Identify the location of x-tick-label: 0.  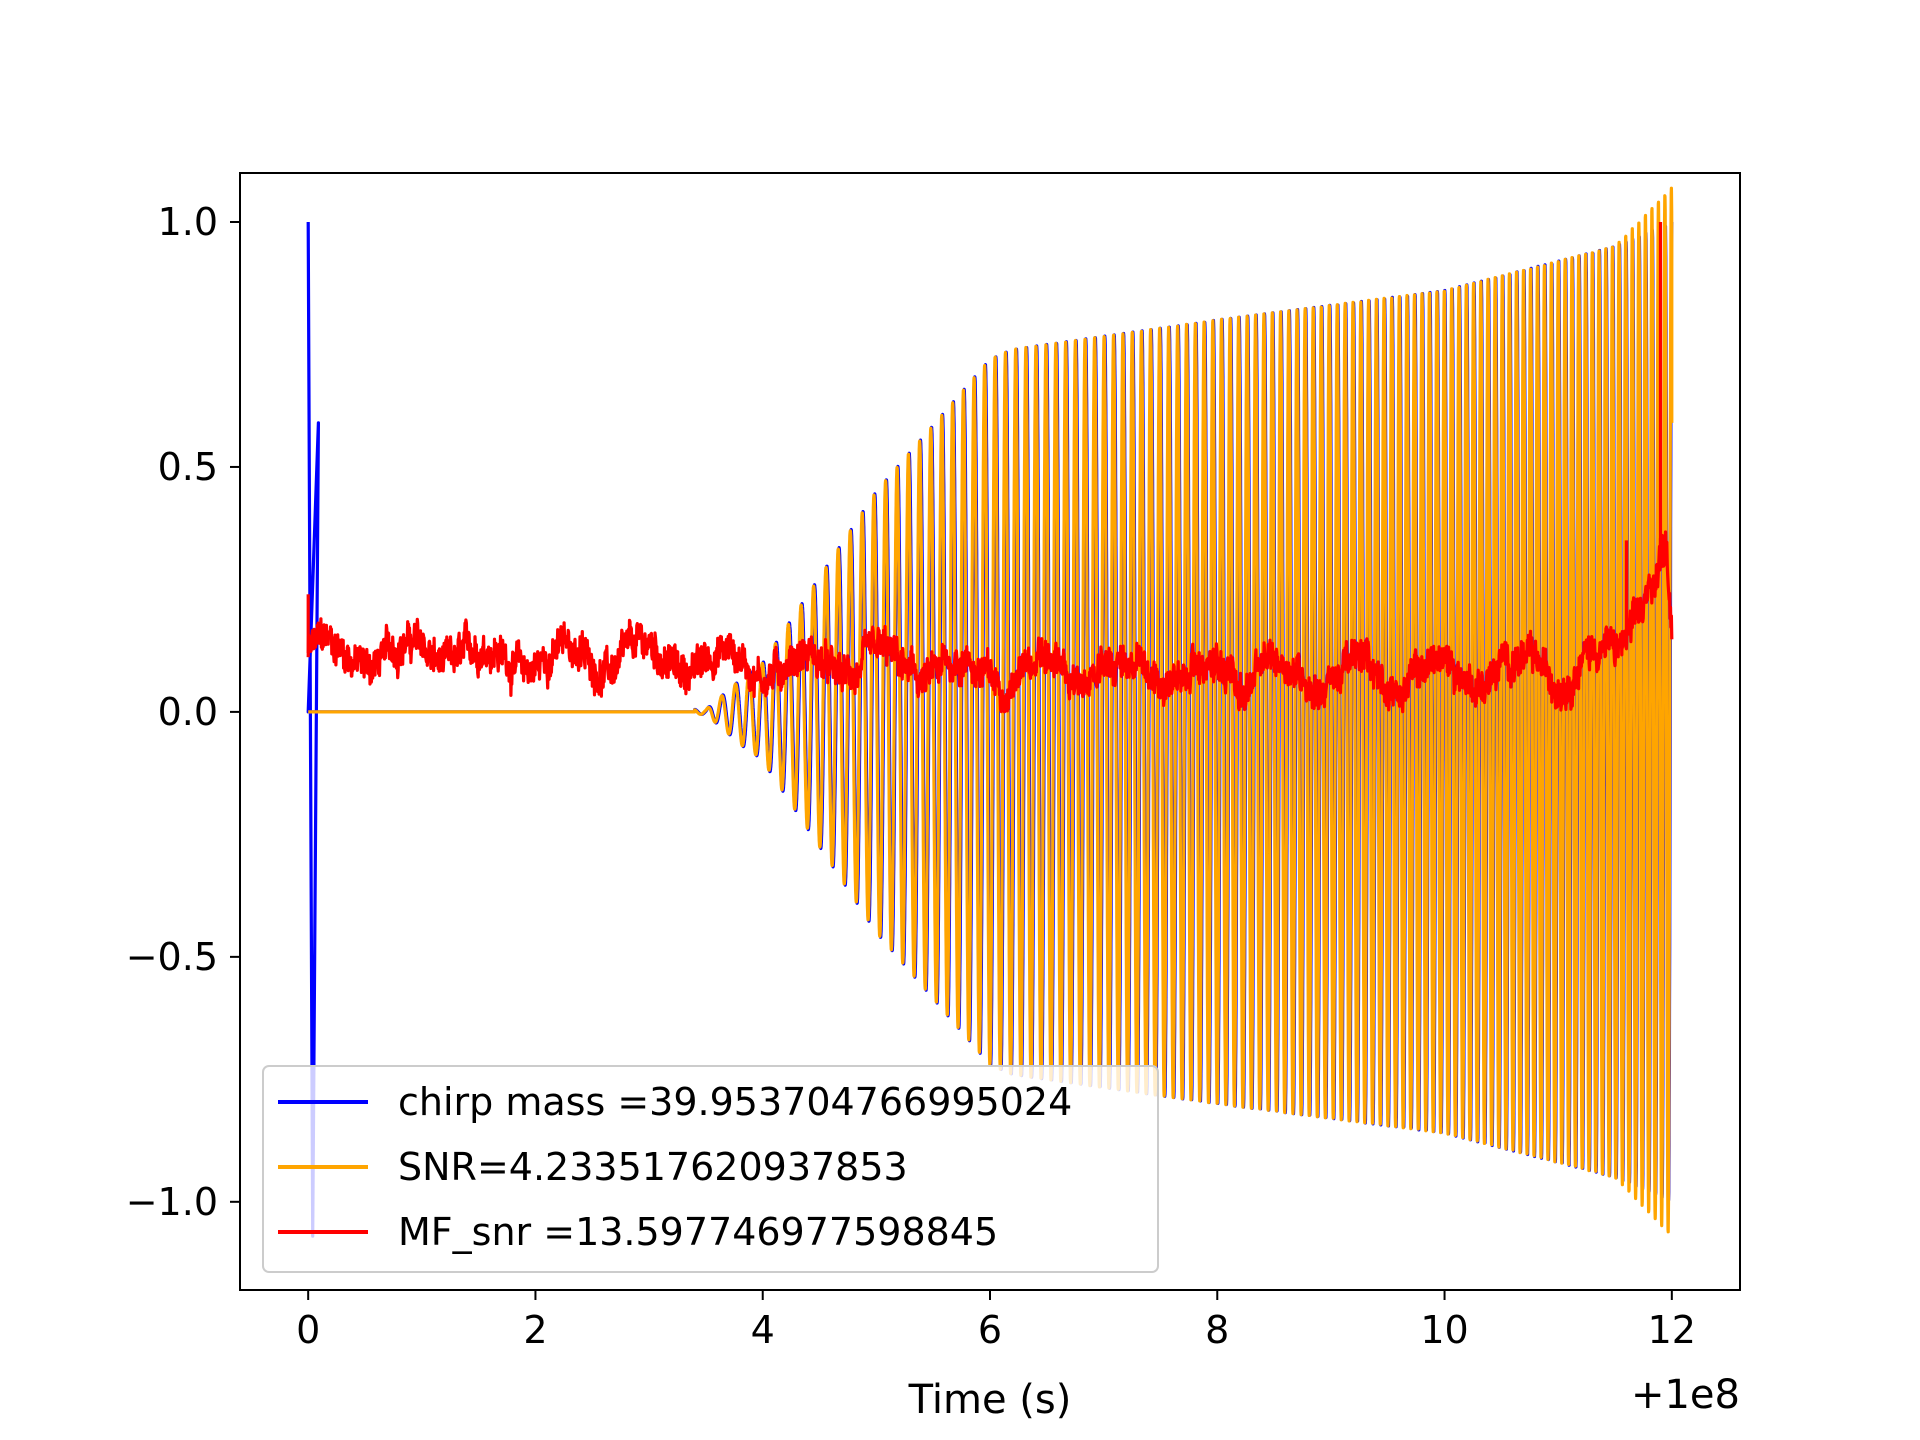
(308, 1330).